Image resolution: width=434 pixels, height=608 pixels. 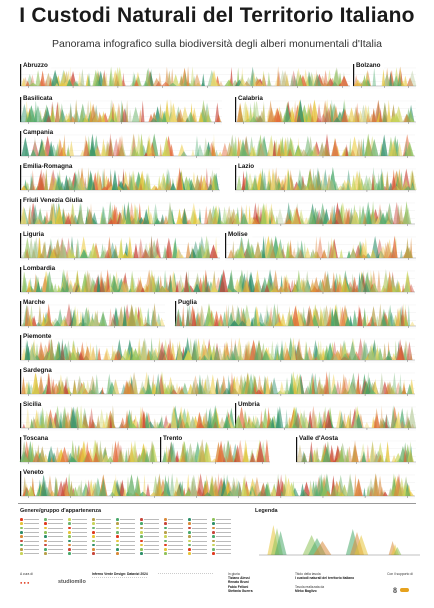 I want to click on region-label-bg, so click(x=248, y=166).